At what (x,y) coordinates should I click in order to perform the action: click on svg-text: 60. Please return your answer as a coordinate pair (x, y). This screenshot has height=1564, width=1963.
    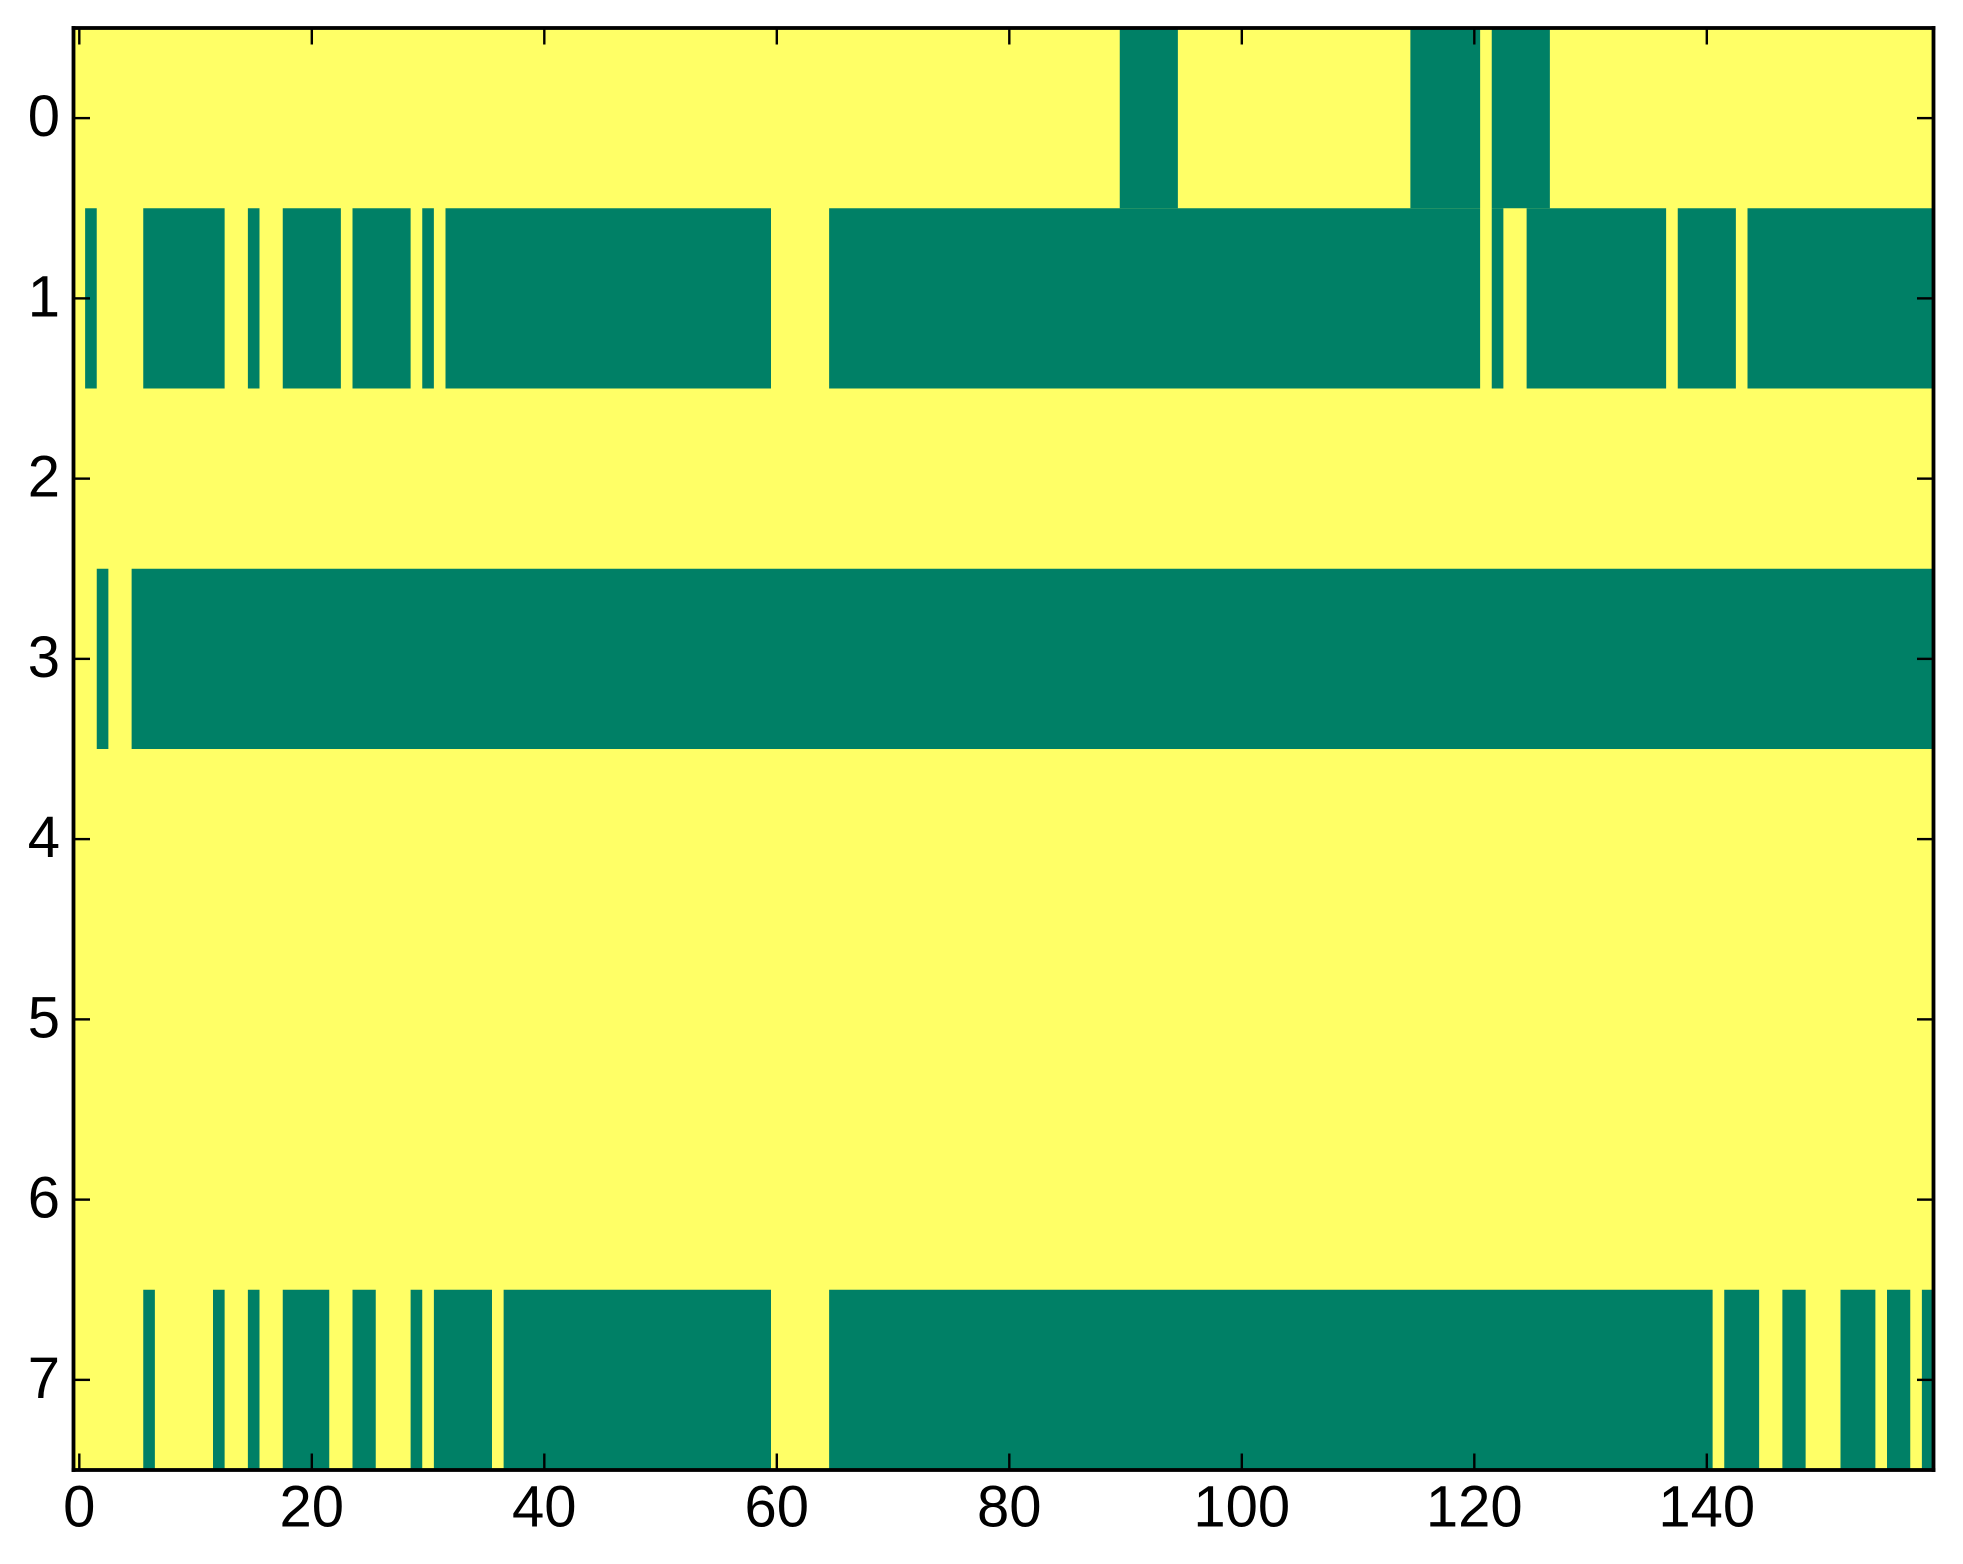
    Looking at the image, I should click on (777, 1507).